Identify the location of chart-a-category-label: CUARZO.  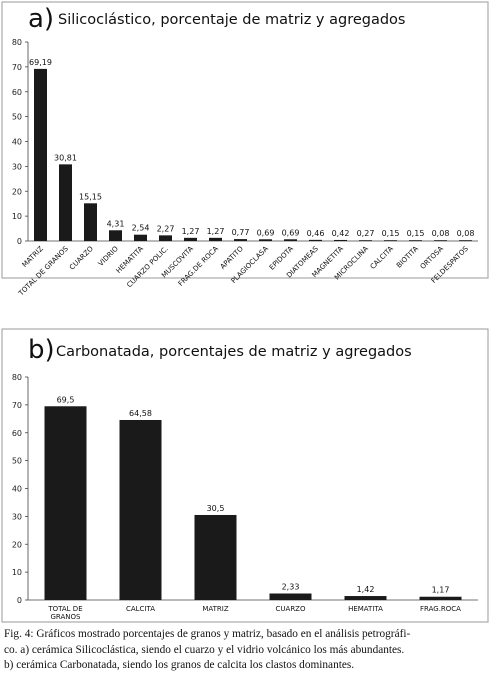
(81, 257).